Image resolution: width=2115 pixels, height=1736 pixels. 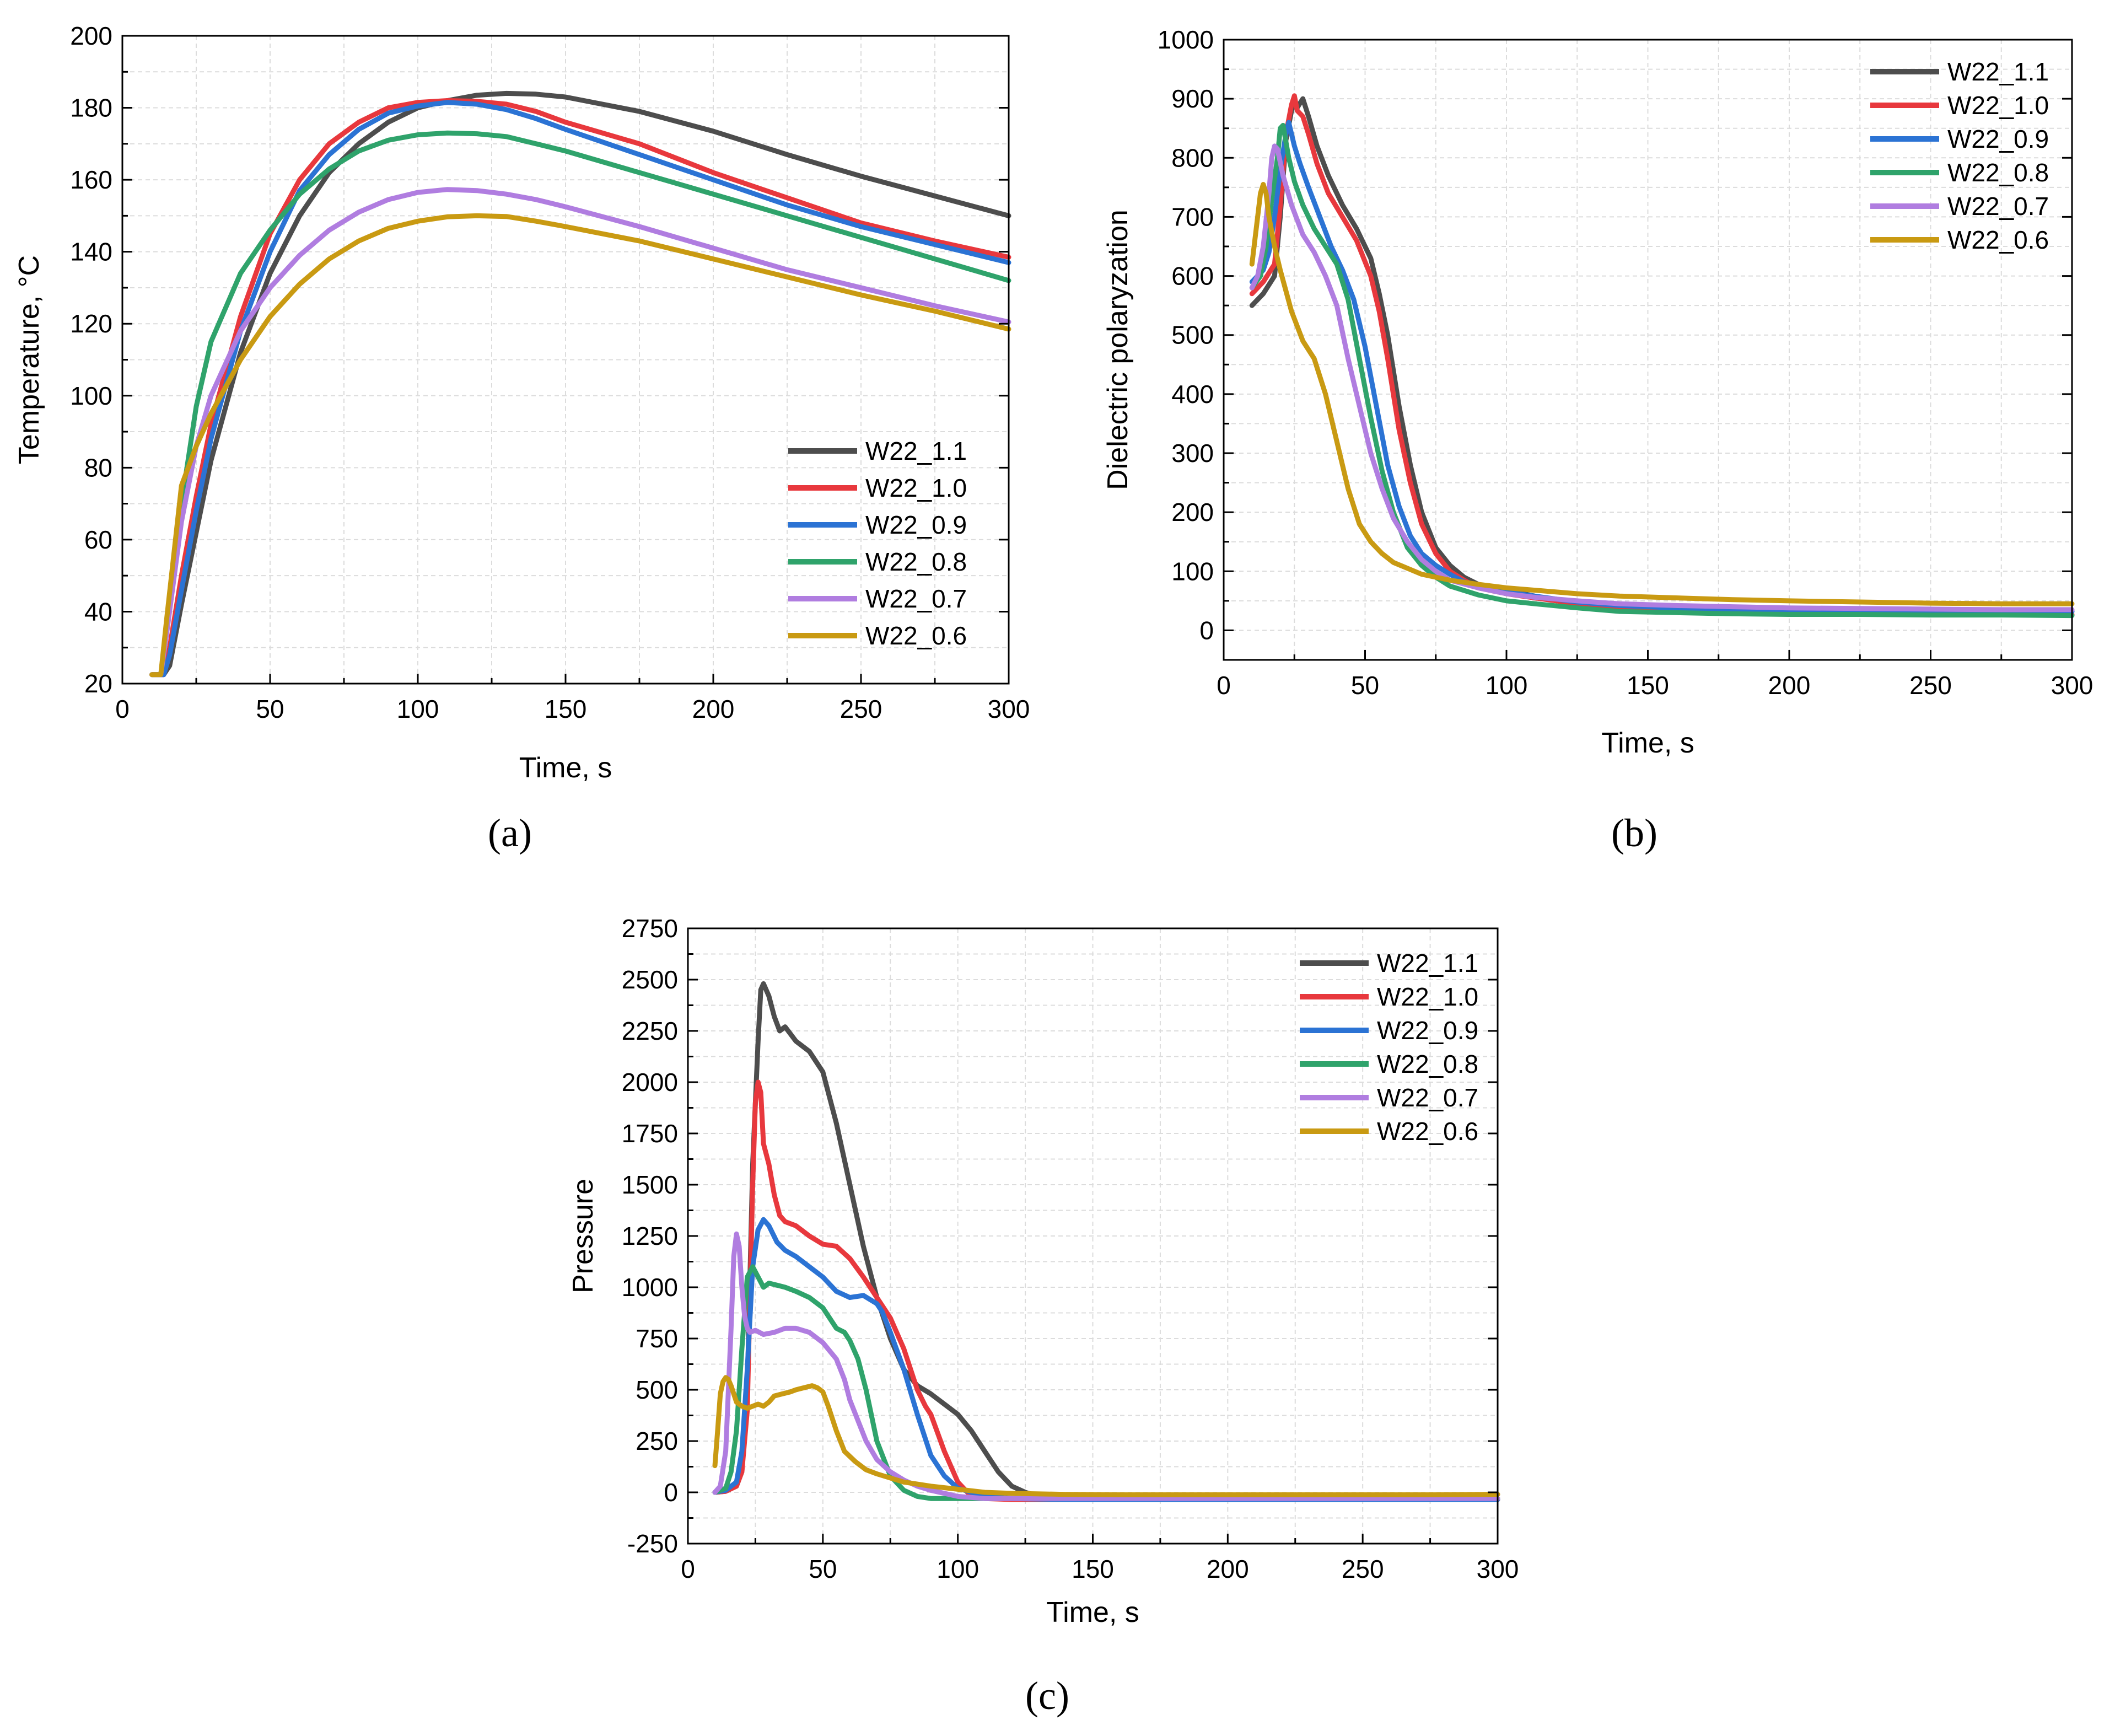 What do you see at coordinates (650, 1133) in the screenshot?
I see `y-tick-label: 1750` at bounding box center [650, 1133].